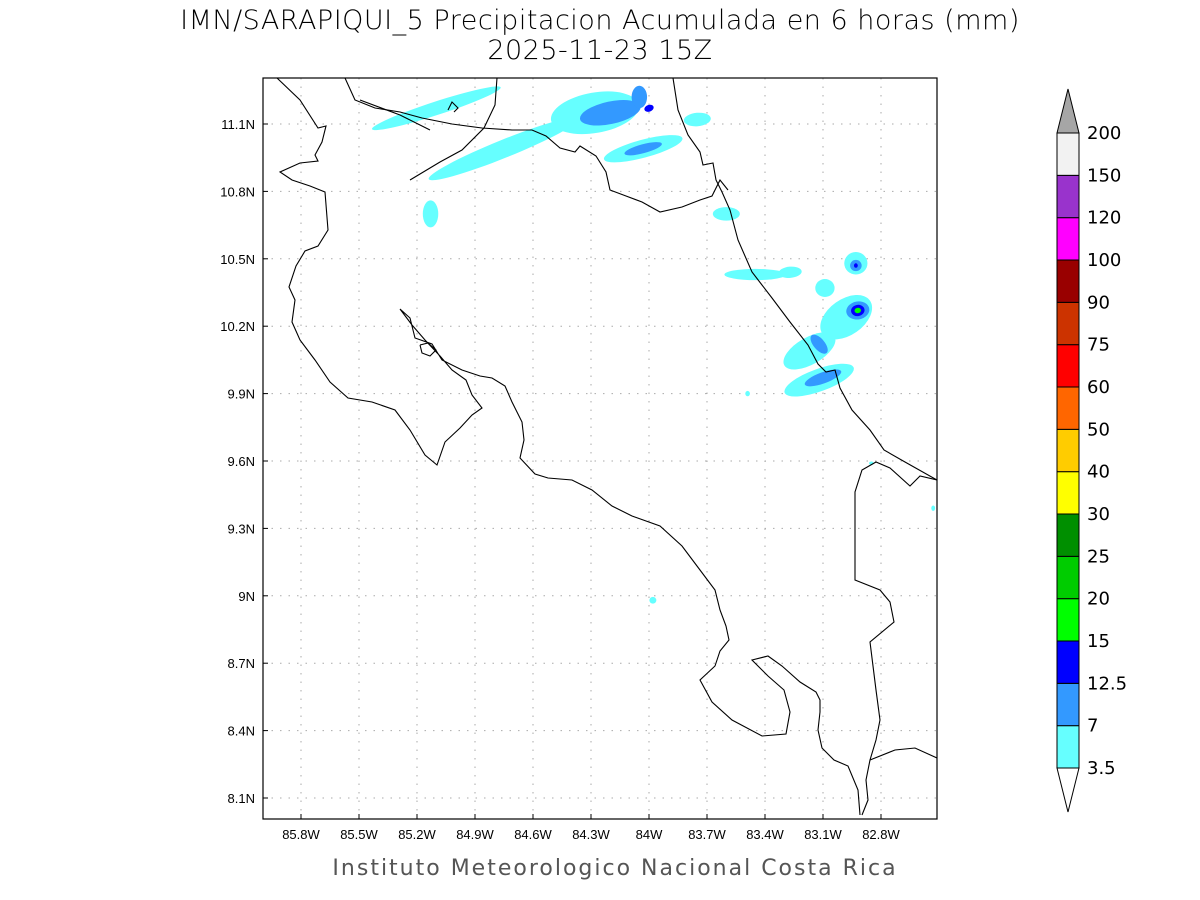  What do you see at coordinates (241, 461) in the screenshot?
I see `lat-tick-label: 9.6N` at bounding box center [241, 461].